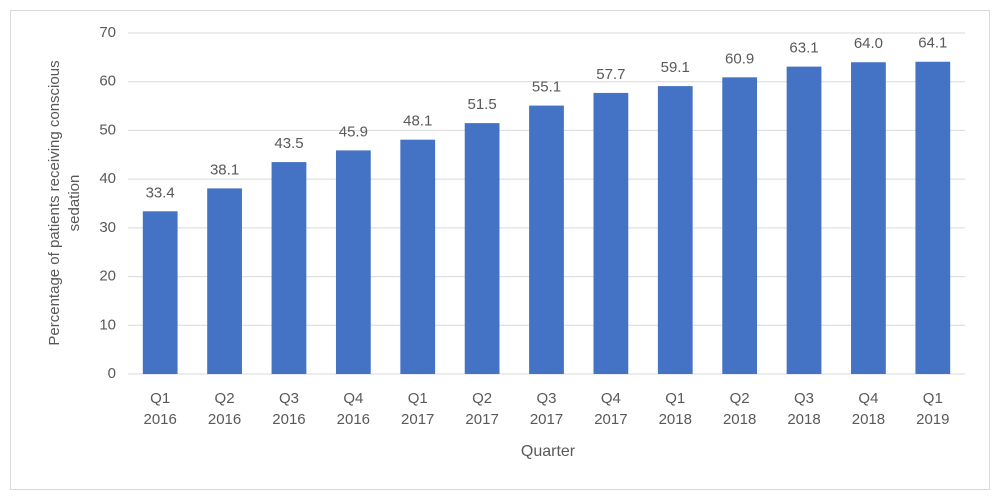  Describe the element at coordinates (289, 409) in the screenshot. I see `x-tick-label: Q3 2016` at that location.